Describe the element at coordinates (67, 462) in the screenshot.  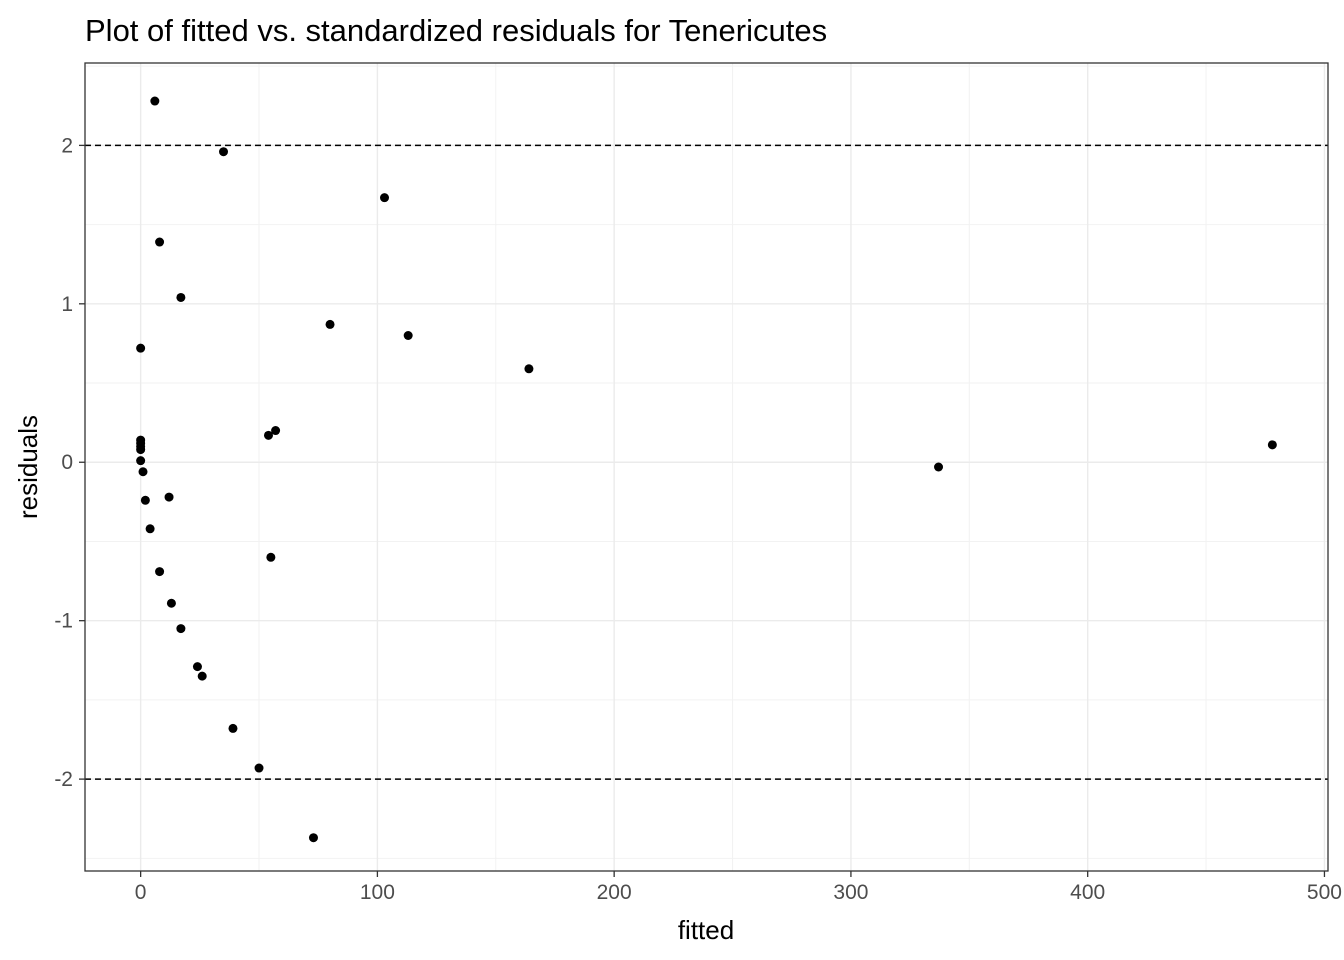
I see `y-tick-label: 0` at that location.